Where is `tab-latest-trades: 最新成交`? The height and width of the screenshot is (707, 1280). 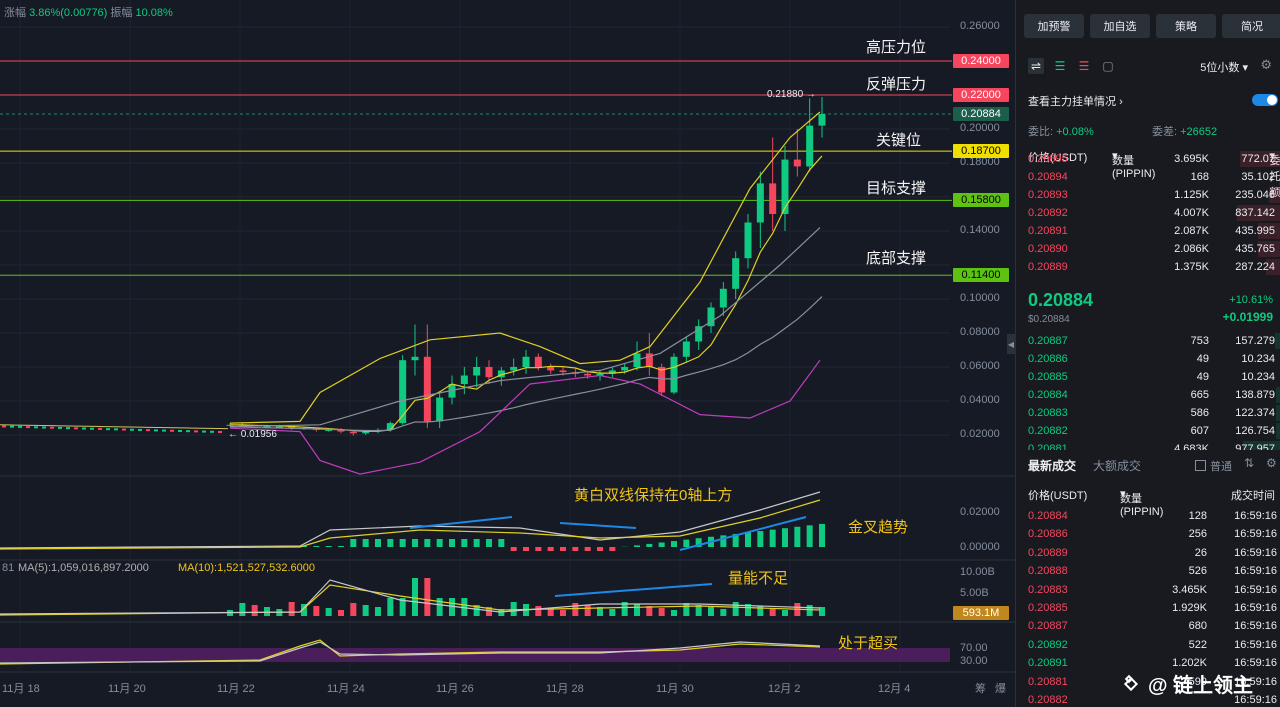
tab-latest-trades: 最新成交 is located at coordinates (1052, 466).